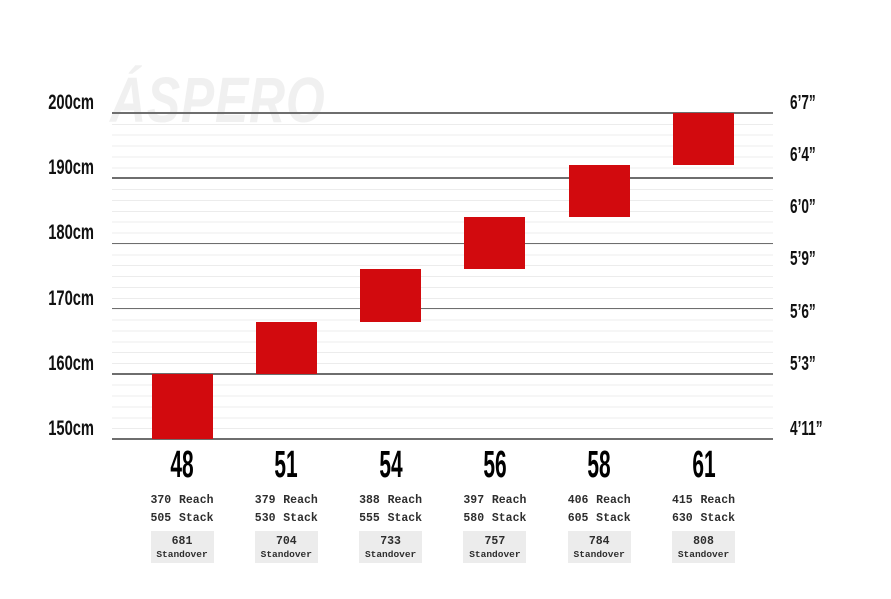 This screenshot has height=599, width=891. Describe the element at coordinates (161, 518) in the screenshot. I see `stack-value: 505` at that location.